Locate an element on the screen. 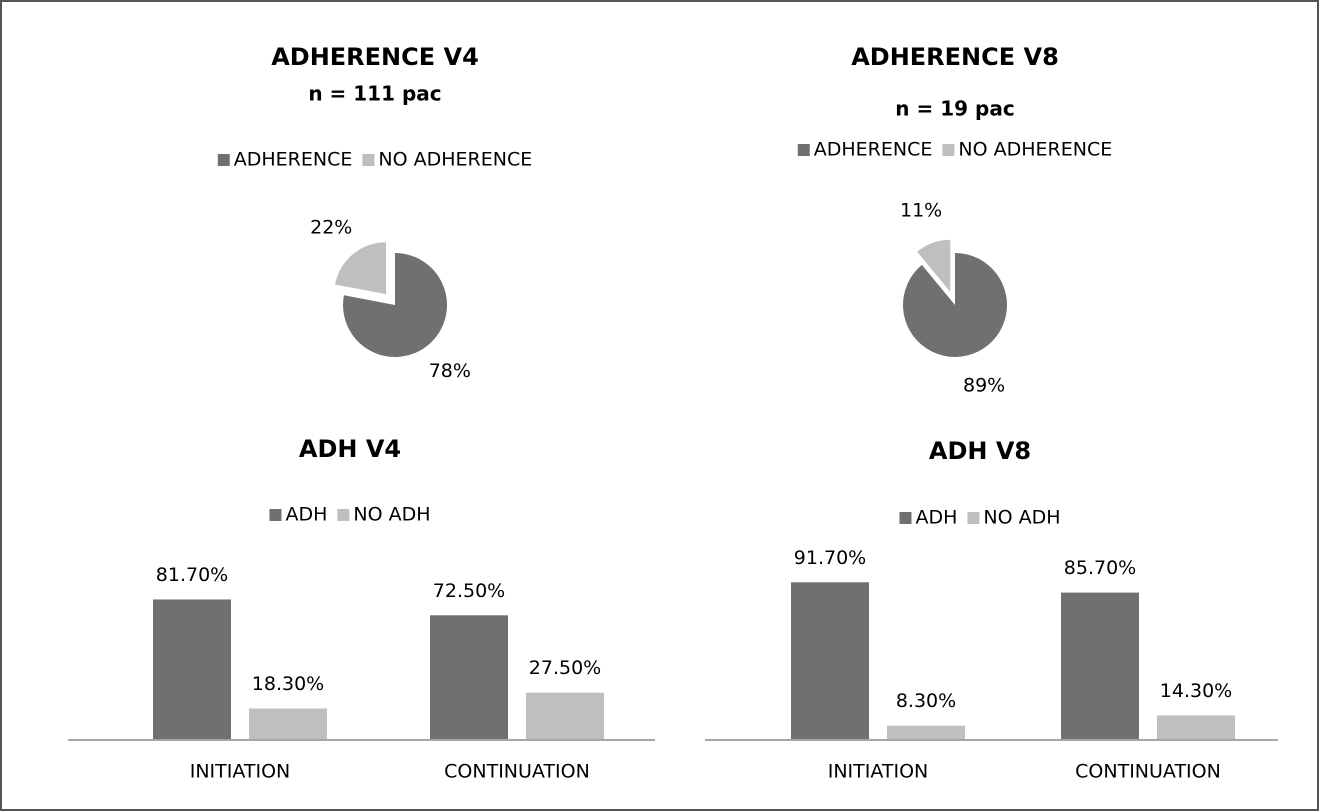  data-label: 91.70% is located at coordinates (830, 558).